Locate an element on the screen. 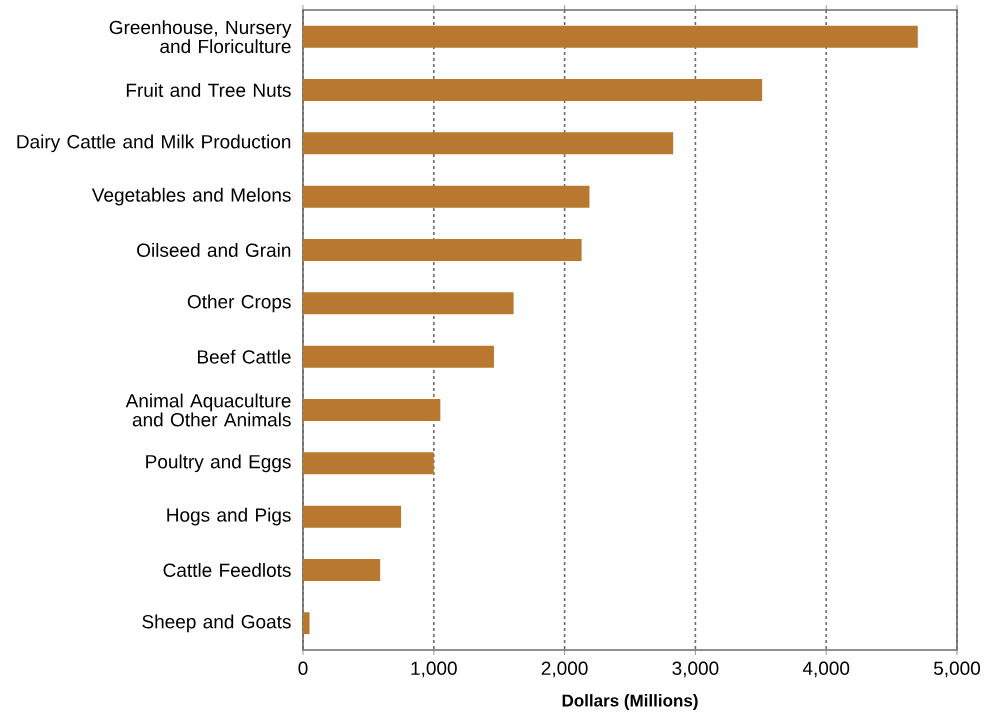 This screenshot has height=725, width=1004. y-tick-label: Cattle Feedlots is located at coordinates (227, 570).